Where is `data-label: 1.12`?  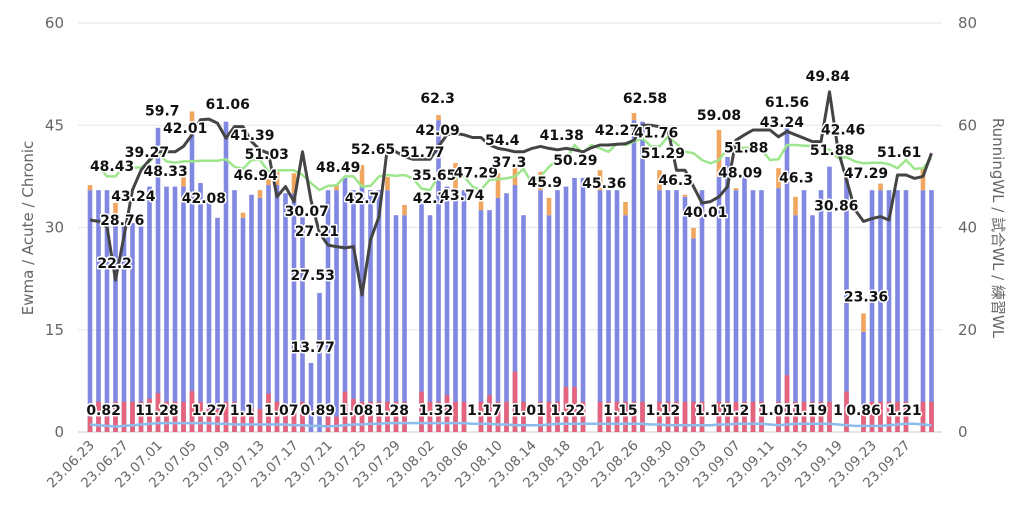
data-label: 1.12 is located at coordinates (663, 411).